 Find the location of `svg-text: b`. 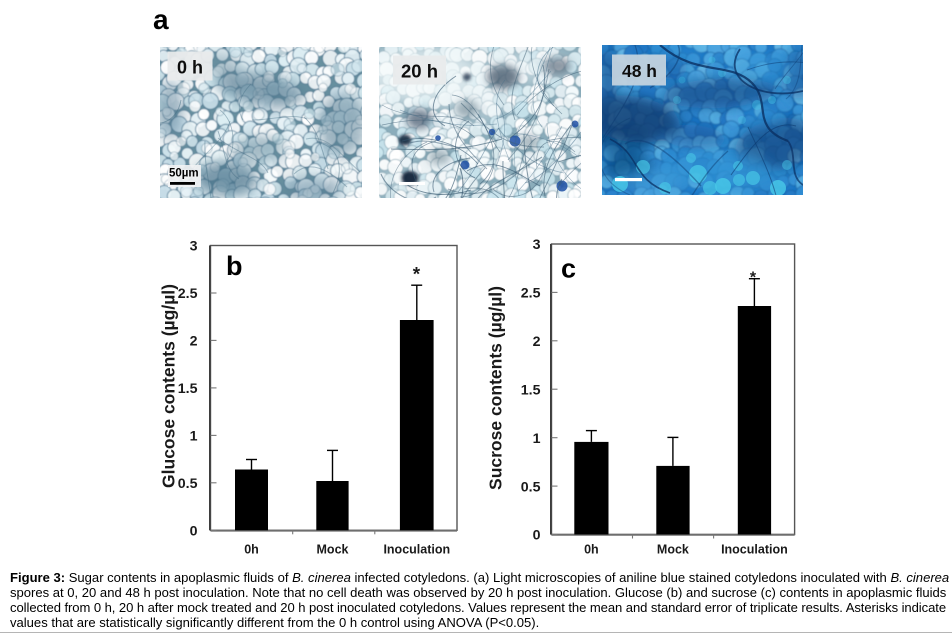

svg-text: b is located at coordinates (234, 266).